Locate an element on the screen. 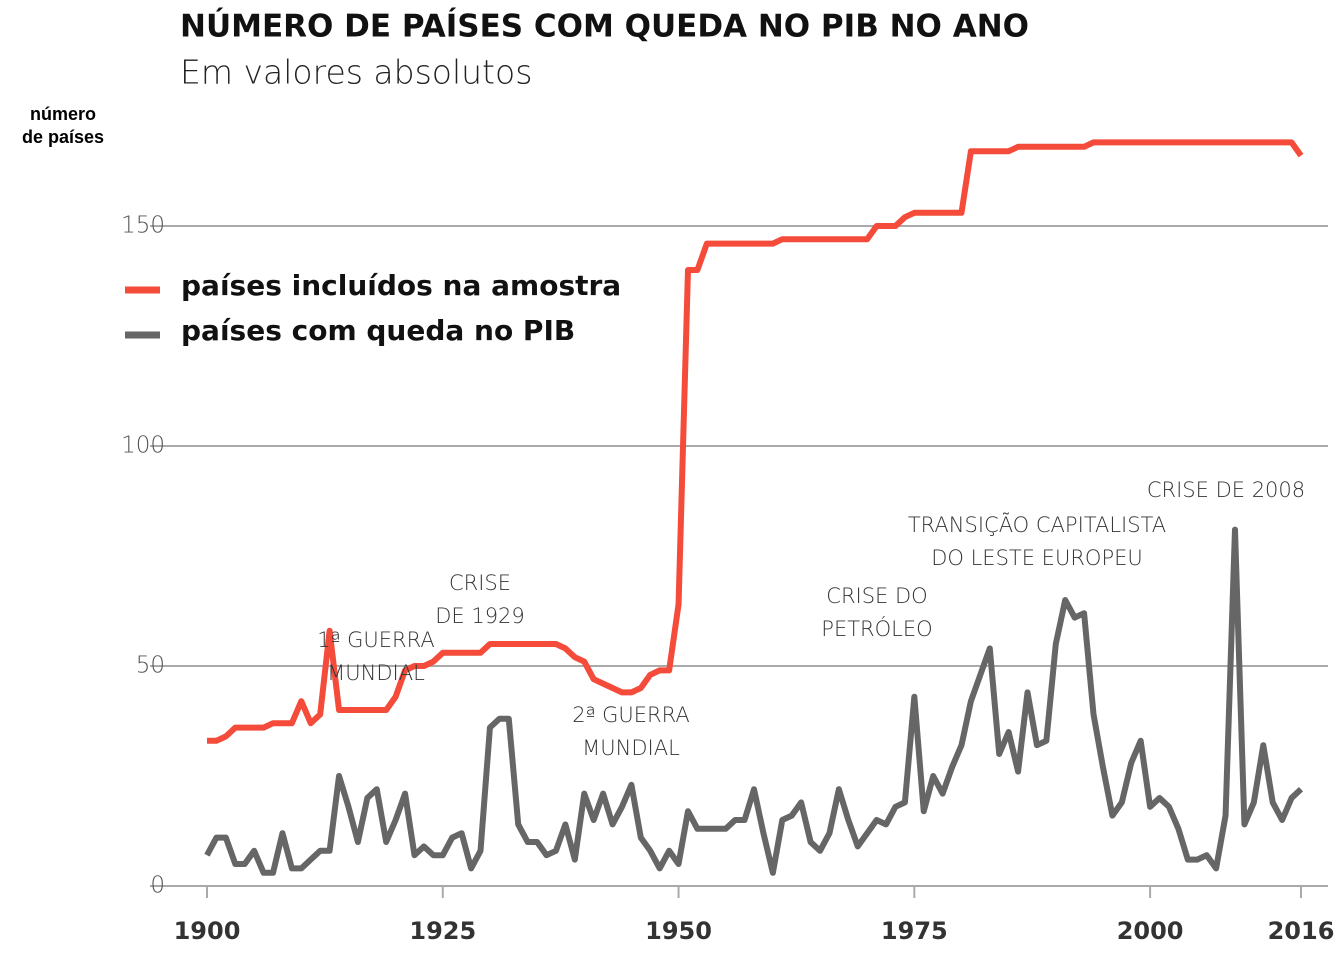 The image size is (1344, 960). x-tick-label: 2000 is located at coordinates (1150, 931).